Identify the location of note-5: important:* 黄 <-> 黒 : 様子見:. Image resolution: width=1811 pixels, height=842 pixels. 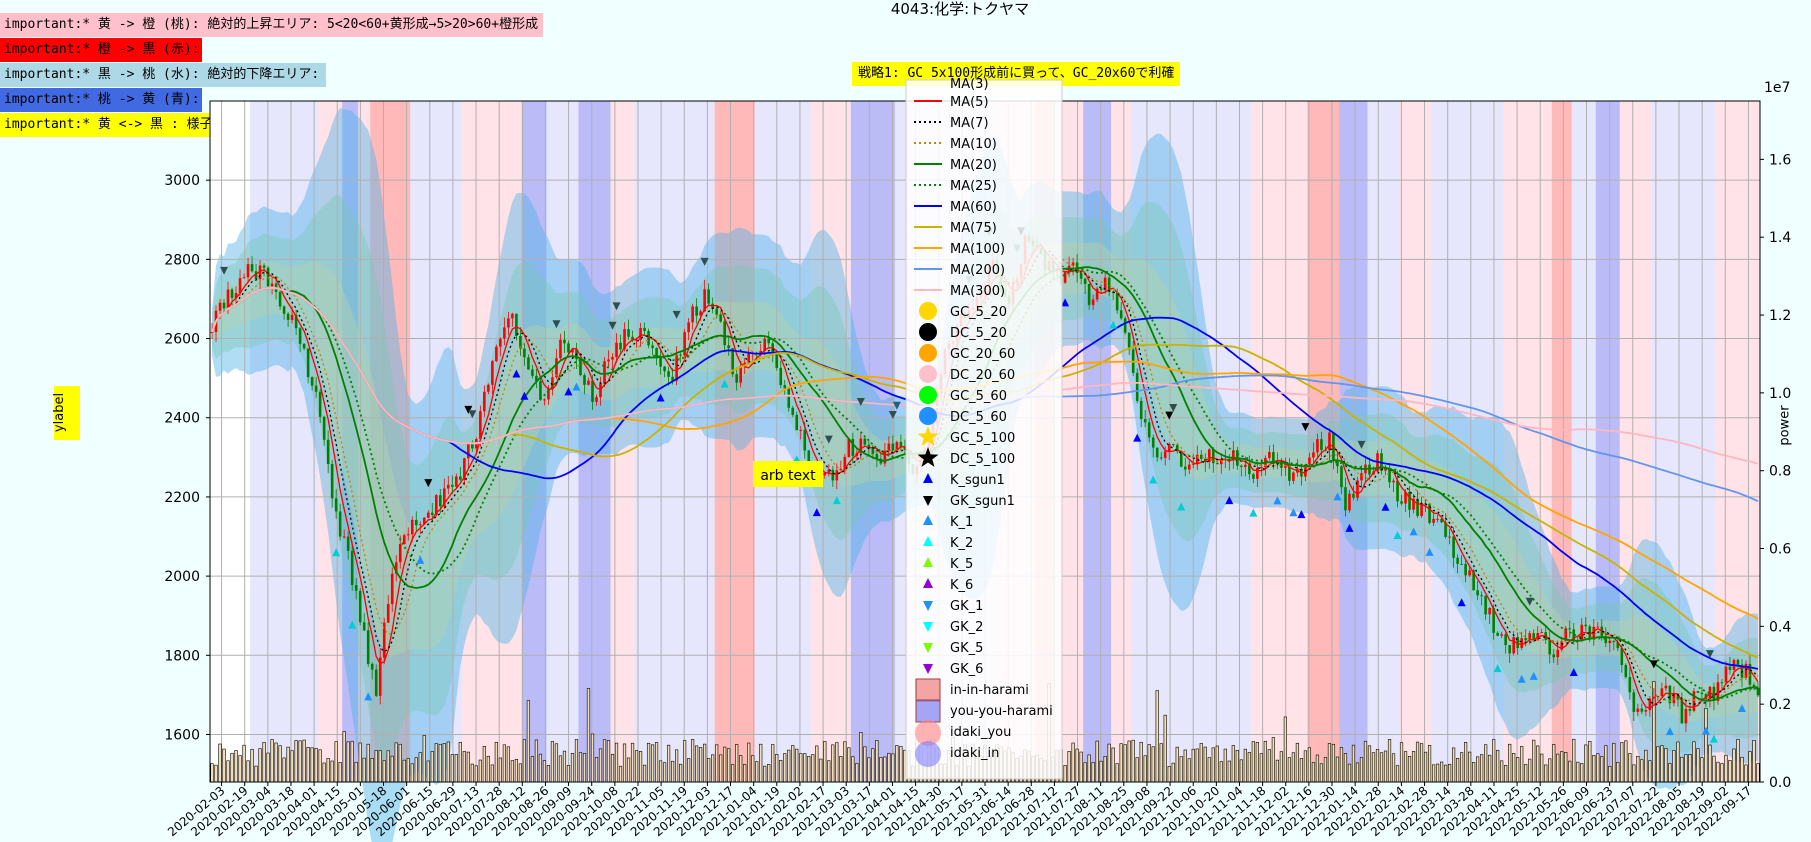
(116, 125).